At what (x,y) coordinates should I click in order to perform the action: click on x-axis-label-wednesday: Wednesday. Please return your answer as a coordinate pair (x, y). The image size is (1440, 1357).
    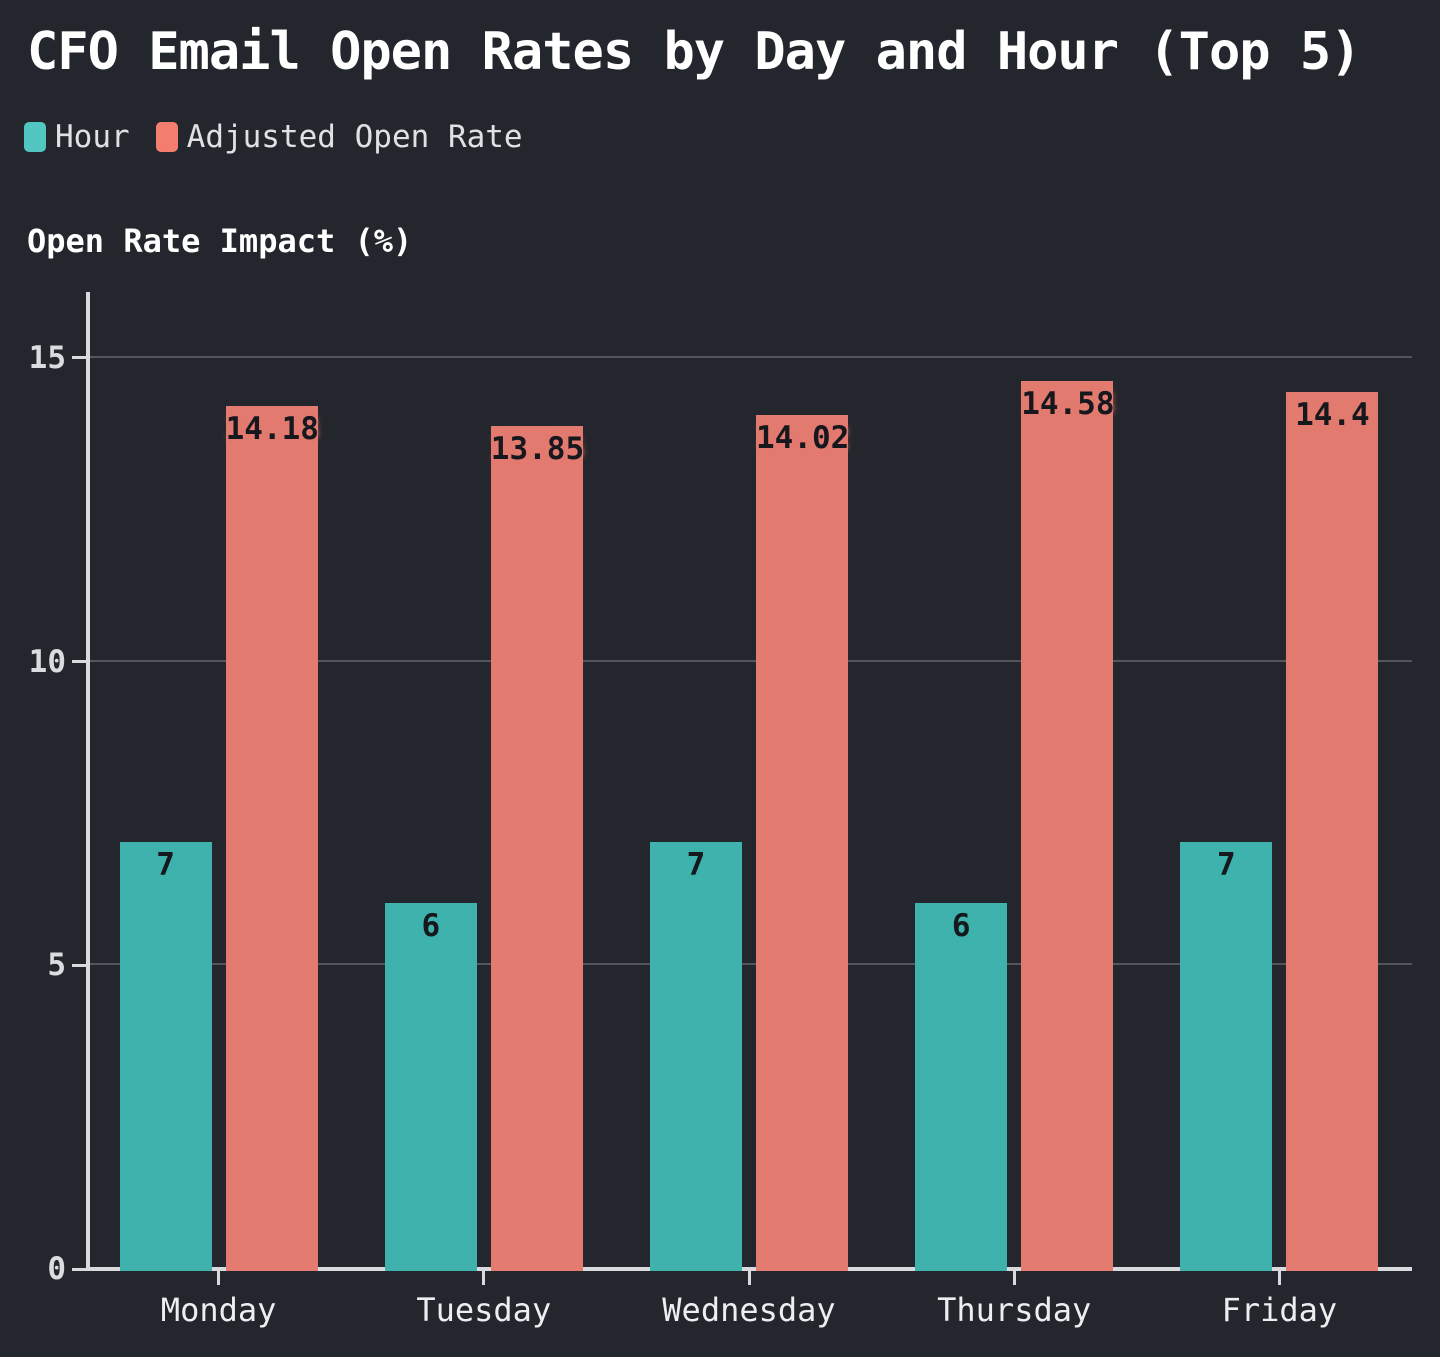
    Looking at the image, I should click on (749, 1310).